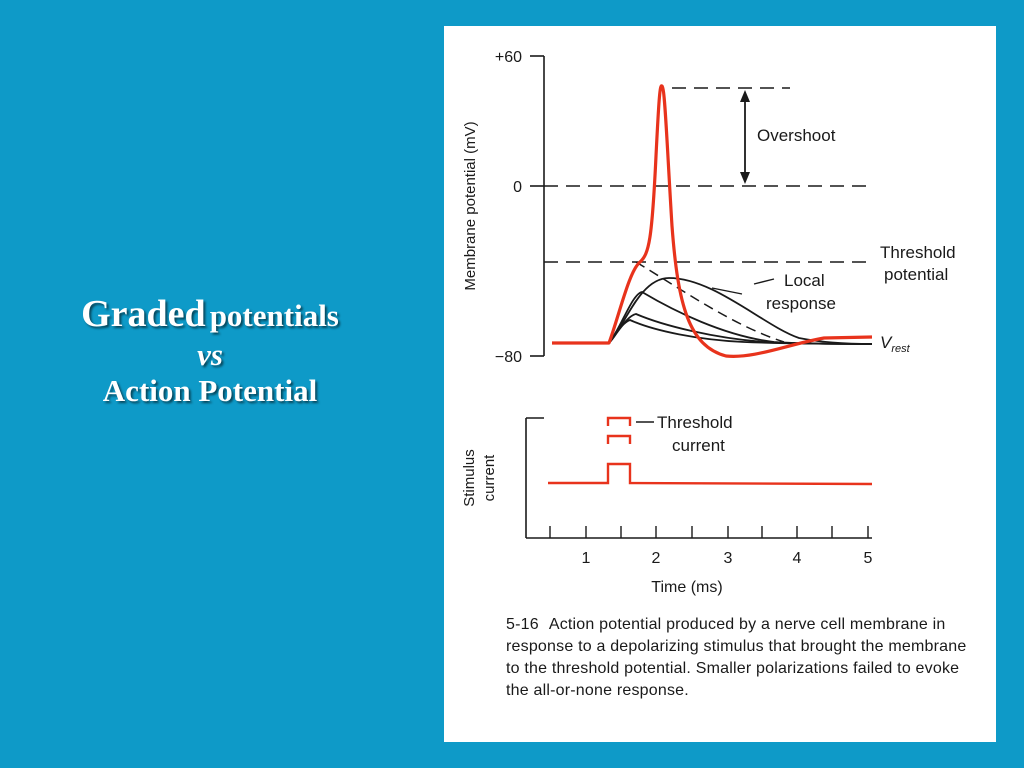 This screenshot has width=1024, height=768. Describe the element at coordinates (801, 303) in the screenshot. I see `local-response-label-2: response` at that location.